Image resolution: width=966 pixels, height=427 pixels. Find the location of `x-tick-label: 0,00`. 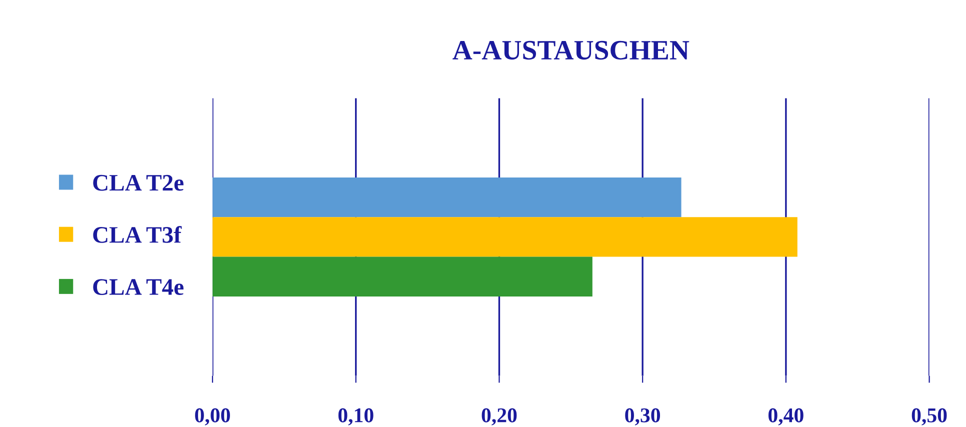

x-tick-label: 0,00 is located at coordinates (212, 417).